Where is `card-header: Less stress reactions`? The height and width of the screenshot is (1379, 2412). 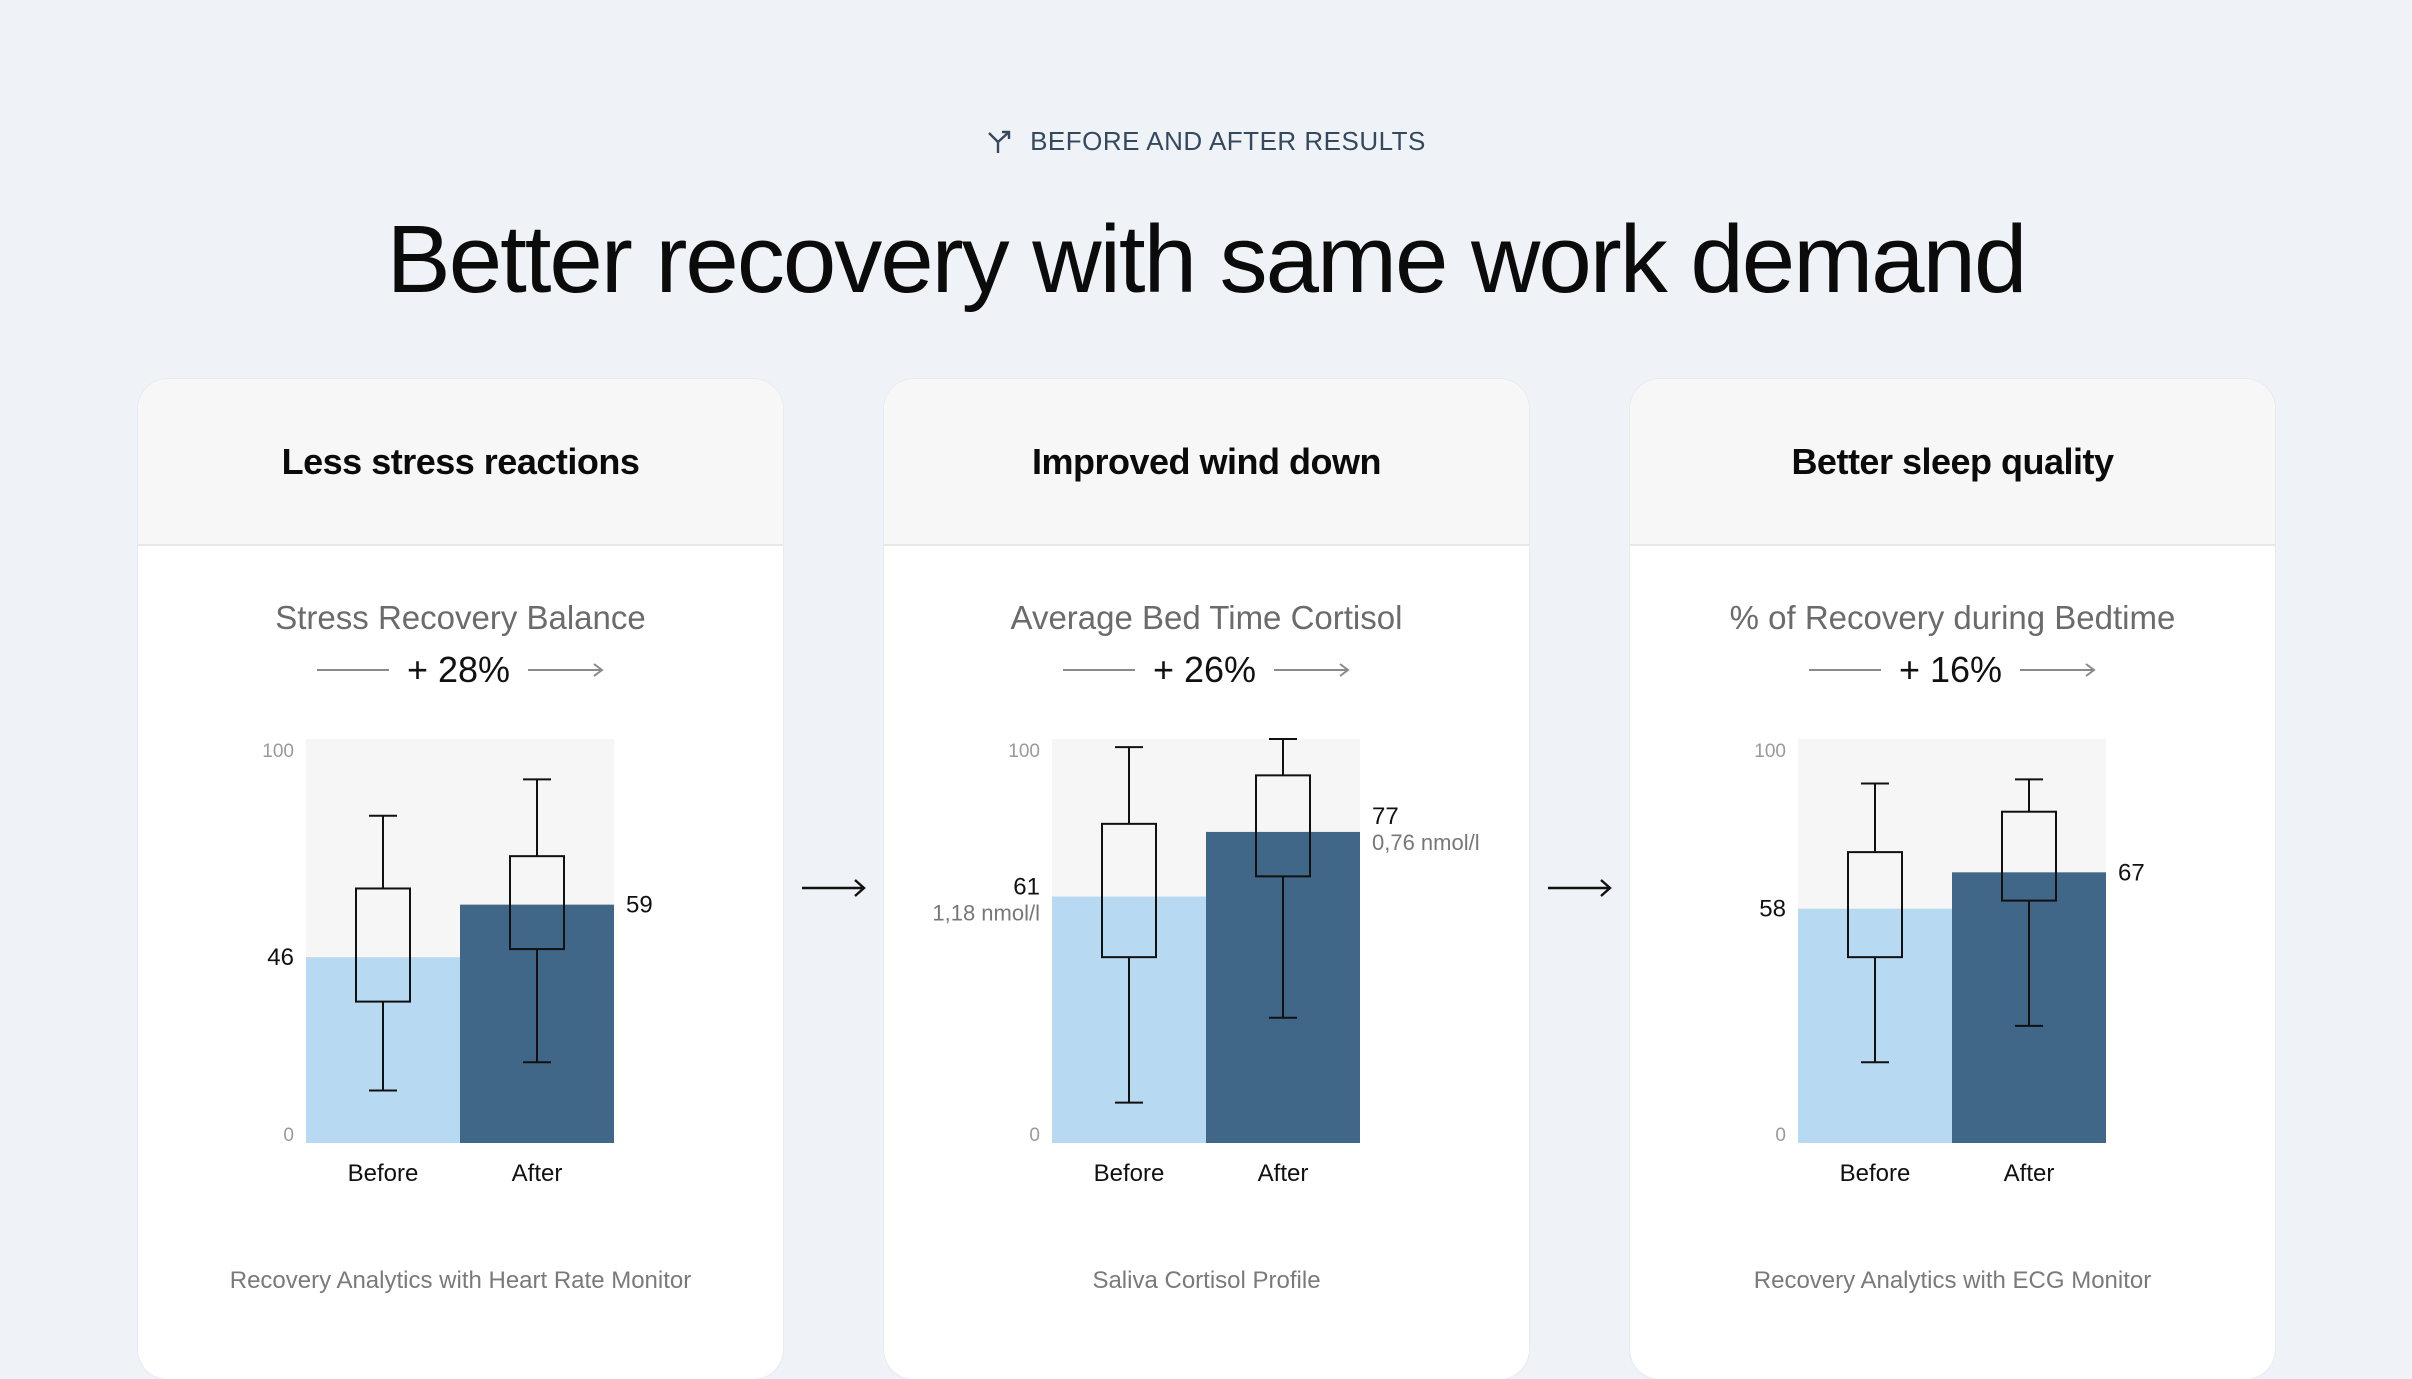 card-header: Less stress reactions is located at coordinates (460, 462).